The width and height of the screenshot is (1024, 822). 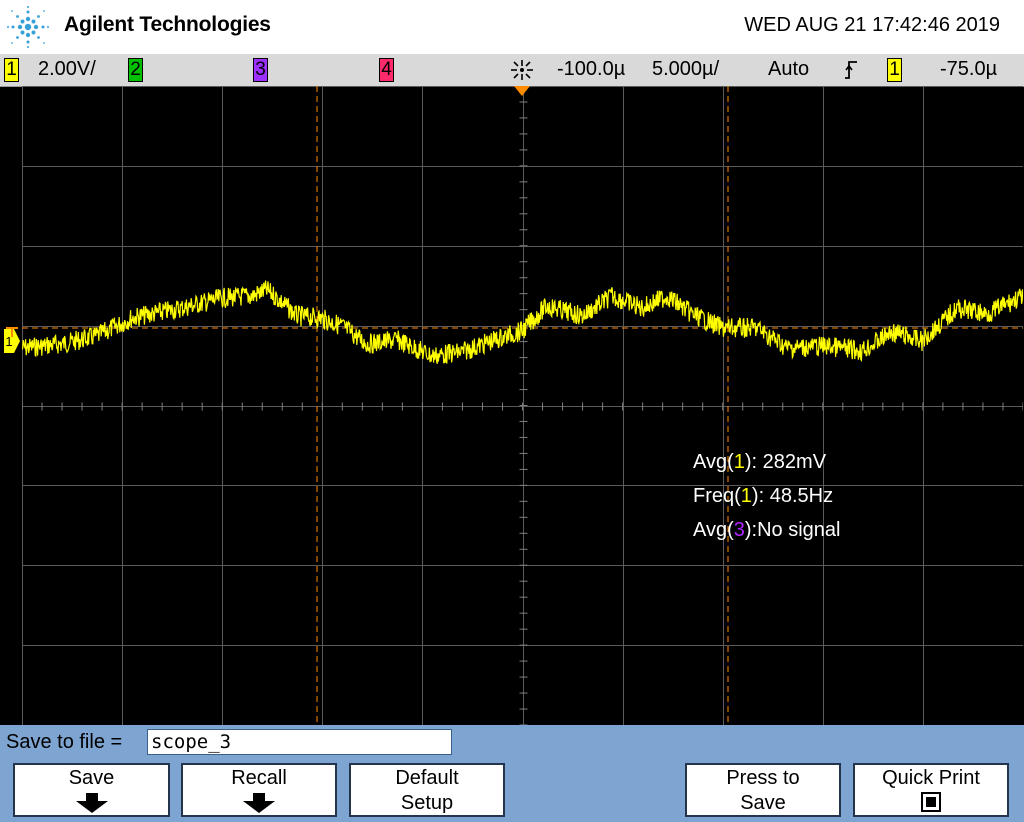 I want to click on measurement-avg-ch1: Avg(1): 282mV, so click(x=767, y=462).